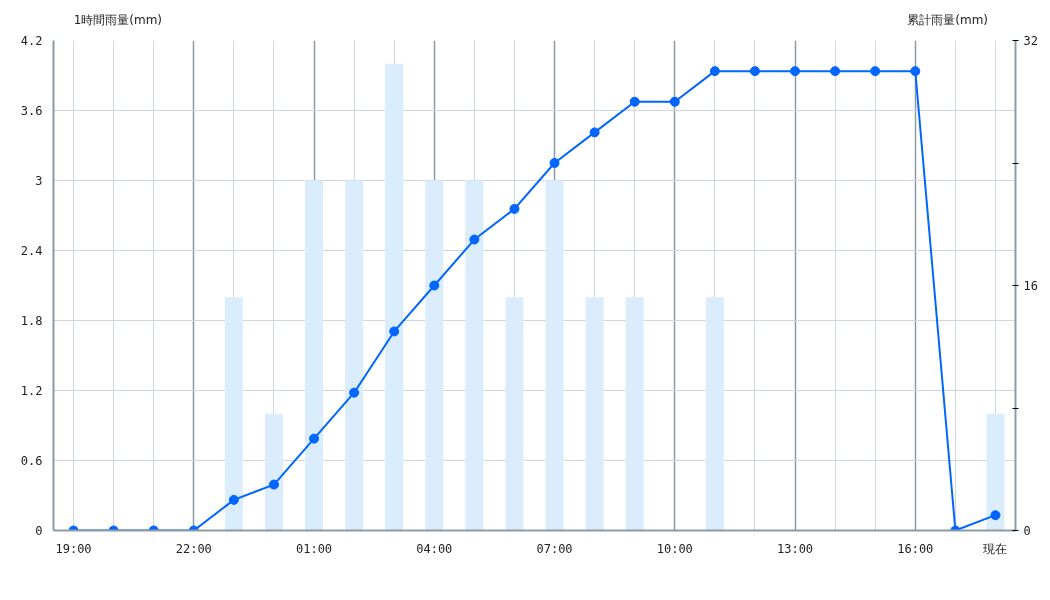 This screenshot has height=600, width=1050. I want to click on y-axis-title: 1時間雨量(mm), so click(118, 19).